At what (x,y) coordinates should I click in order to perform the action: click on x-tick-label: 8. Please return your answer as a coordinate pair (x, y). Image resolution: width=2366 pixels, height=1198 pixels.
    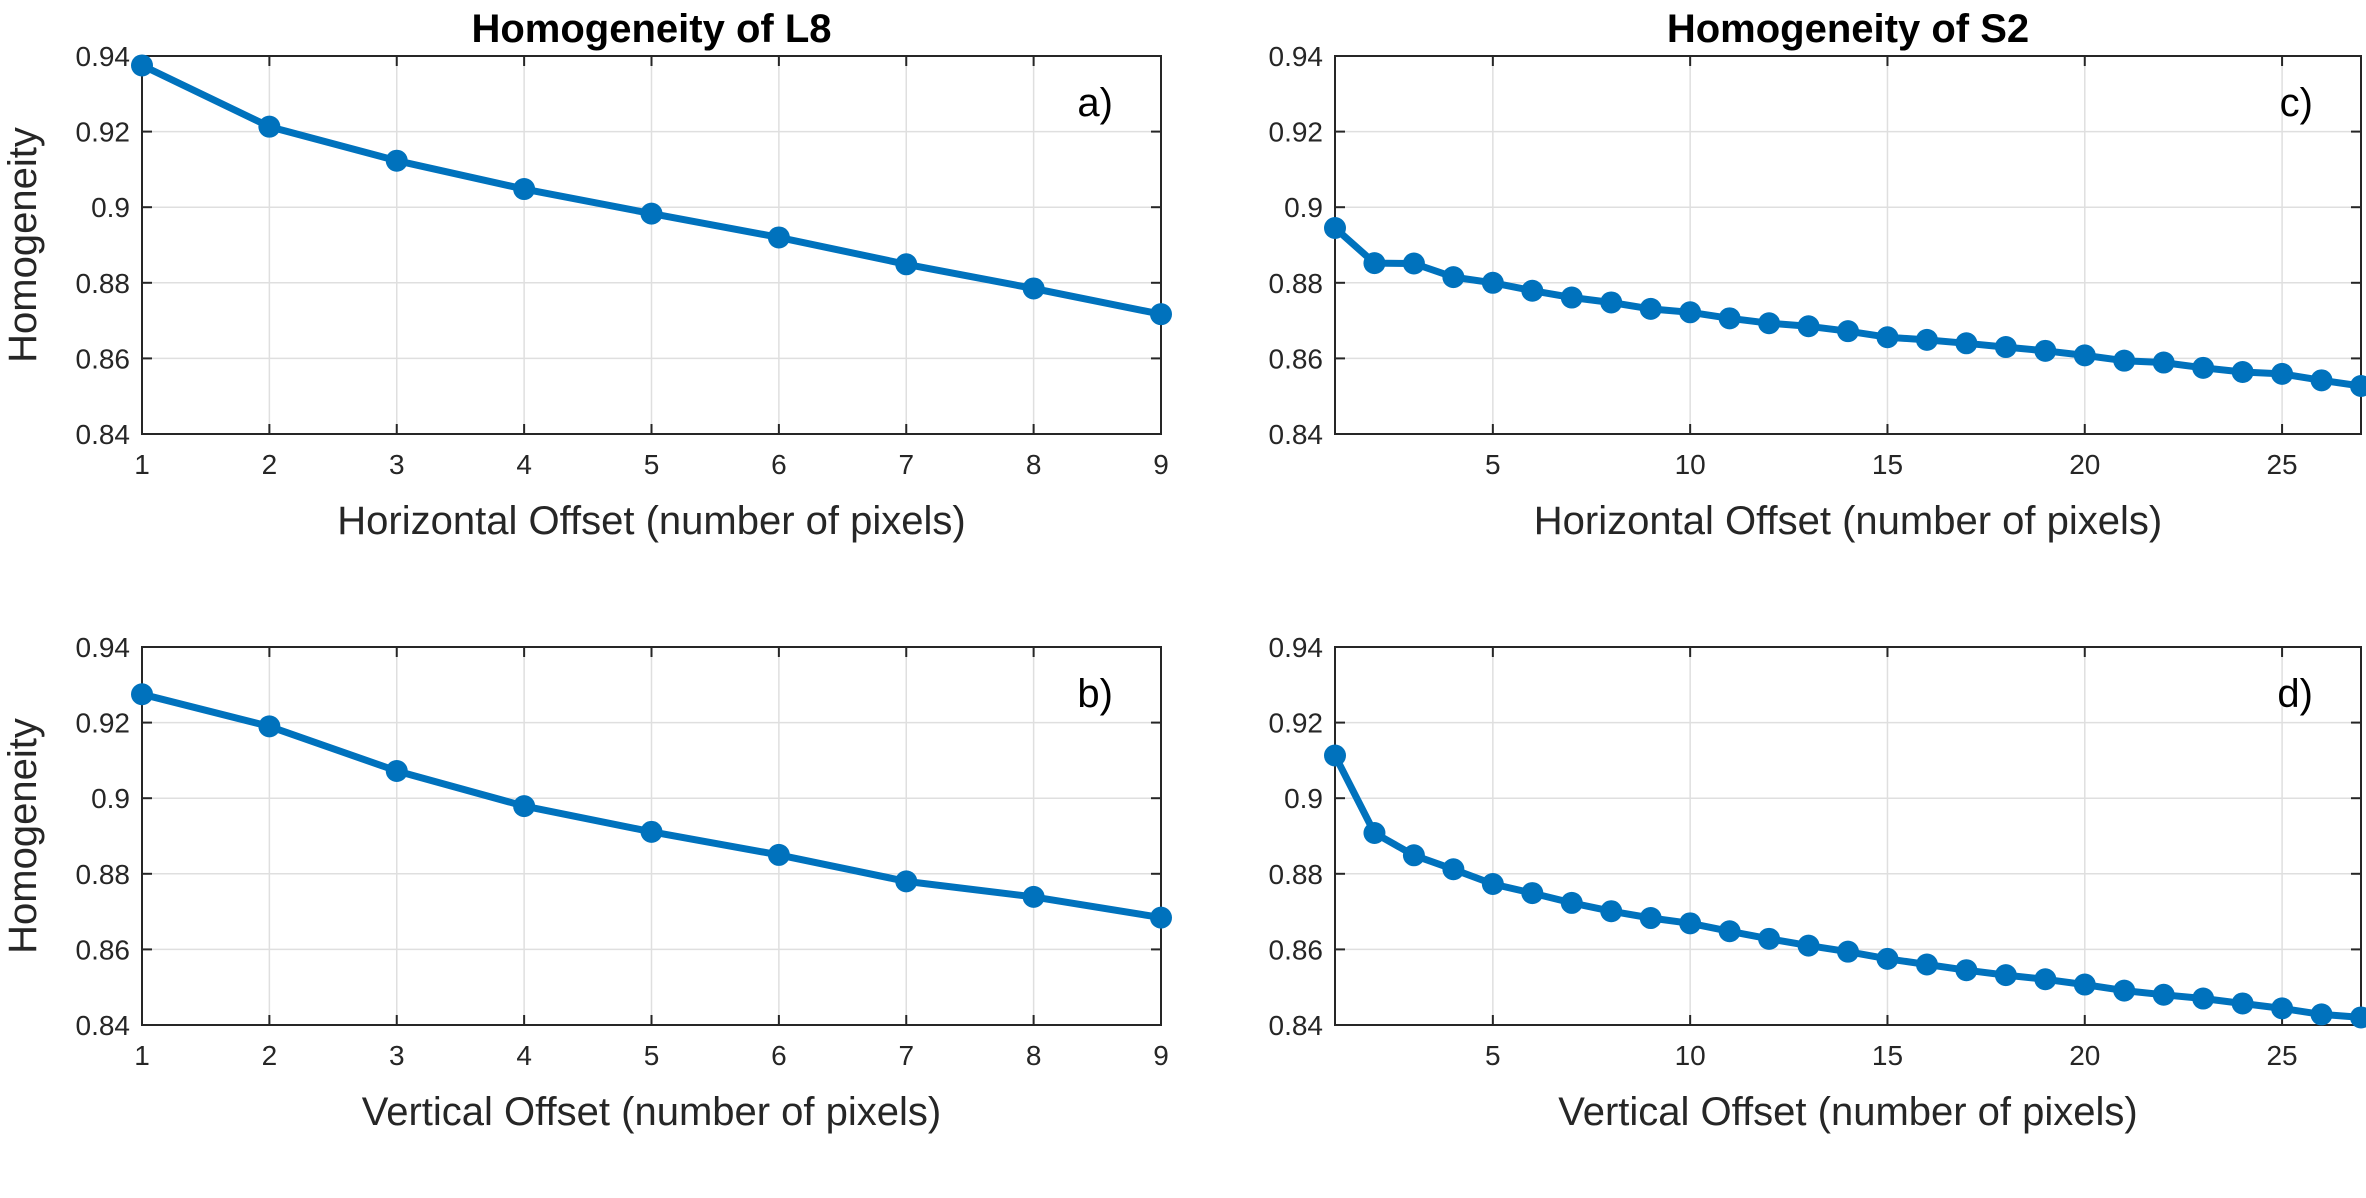
    Looking at the image, I should click on (1034, 464).